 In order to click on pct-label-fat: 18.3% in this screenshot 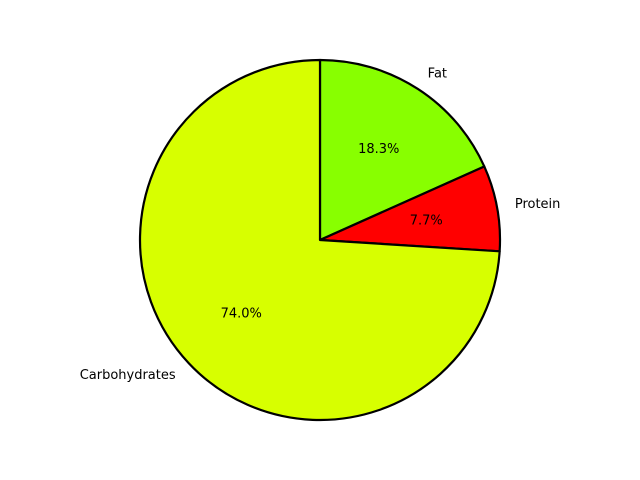, I will do `click(378, 149)`.